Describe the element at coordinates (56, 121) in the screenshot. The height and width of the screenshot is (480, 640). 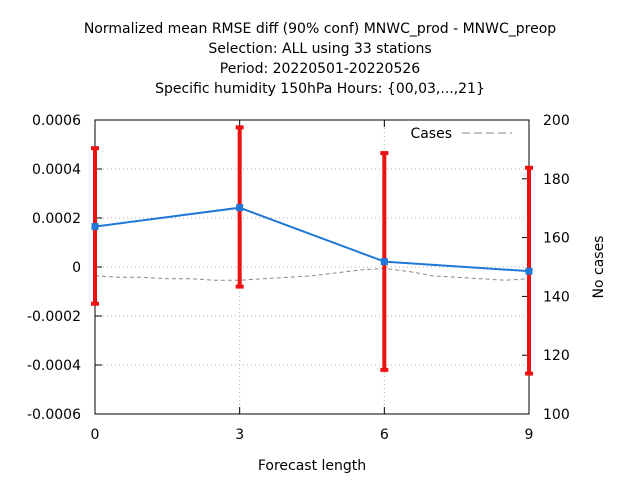
I see `y-tick-label-6: 0.0006` at that location.